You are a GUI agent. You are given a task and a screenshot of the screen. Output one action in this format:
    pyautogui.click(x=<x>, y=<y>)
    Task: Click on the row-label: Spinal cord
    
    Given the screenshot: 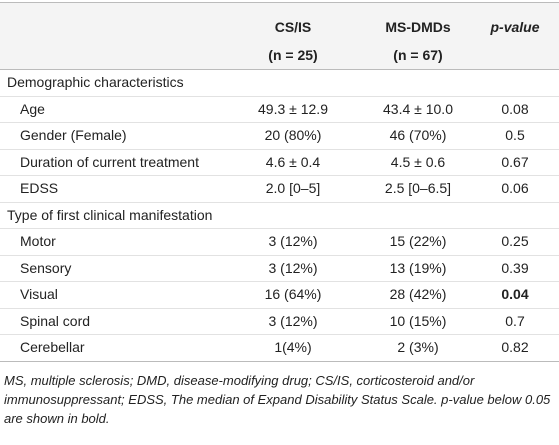 What is the action you would take?
    pyautogui.click(x=55, y=320)
    